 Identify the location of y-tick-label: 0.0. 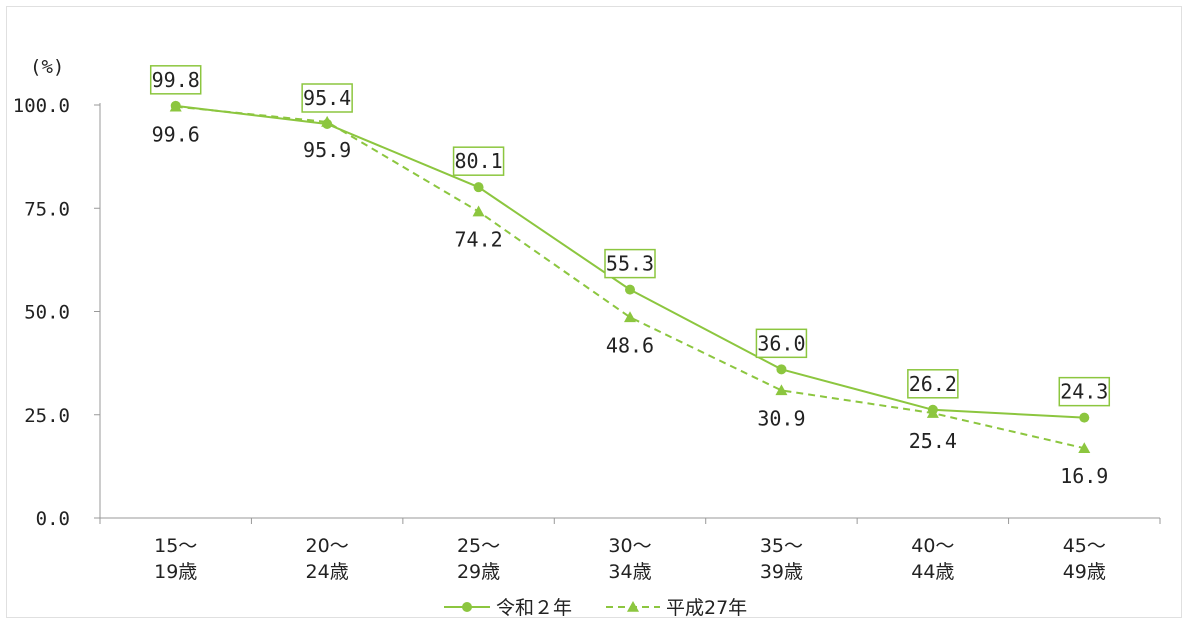
(53, 519).